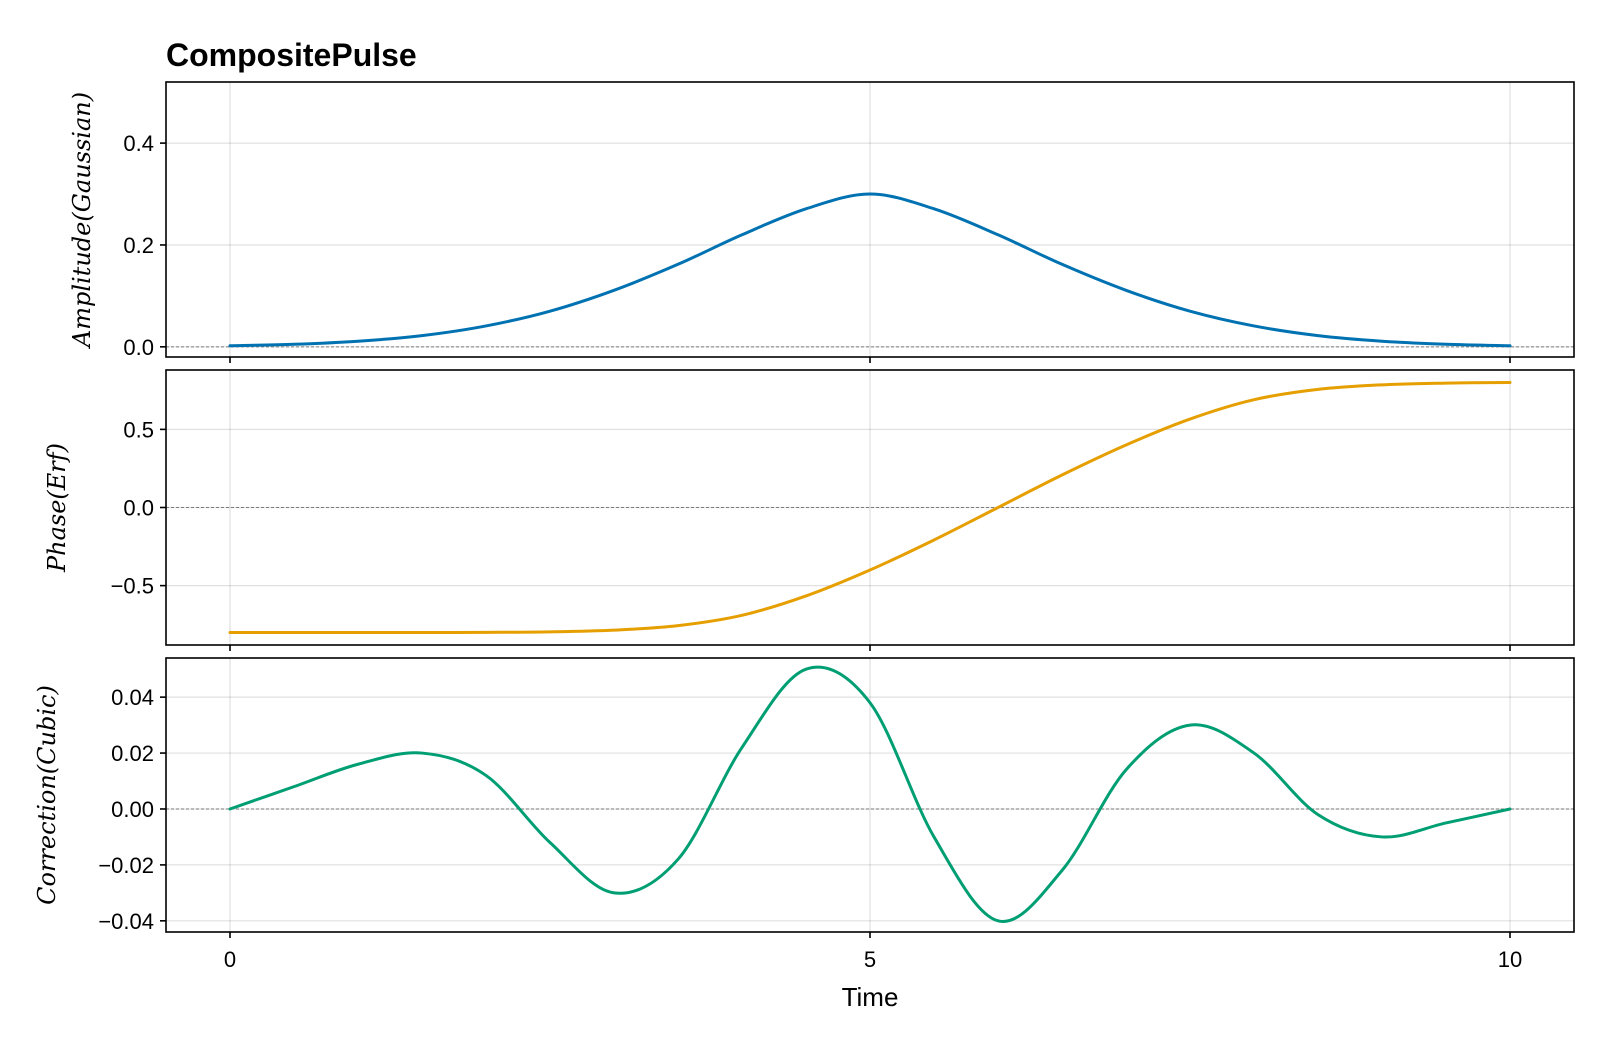 The width and height of the screenshot is (1600, 1040). I want to click on y-tick-label: 0.00, so click(132, 809).